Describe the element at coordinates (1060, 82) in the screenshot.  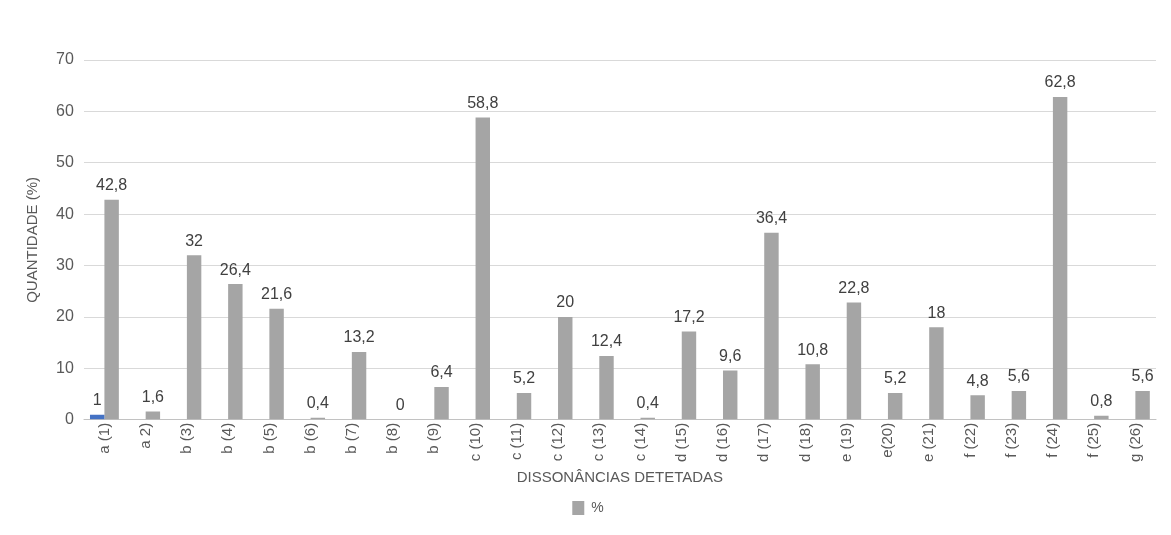
I see `data-label: 62,8` at that location.